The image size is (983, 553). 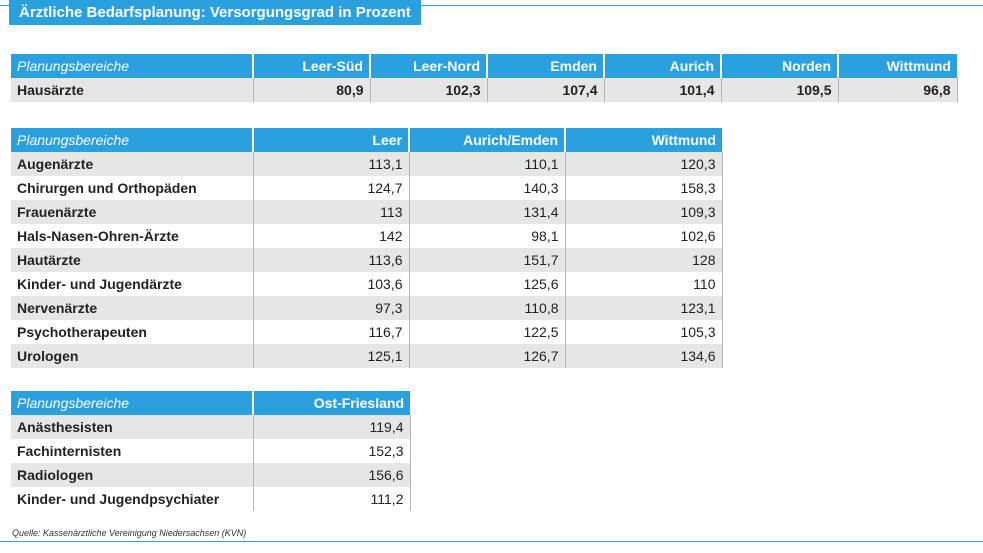 What do you see at coordinates (132, 356) in the screenshot?
I see `row-label: Urologen` at bounding box center [132, 356].